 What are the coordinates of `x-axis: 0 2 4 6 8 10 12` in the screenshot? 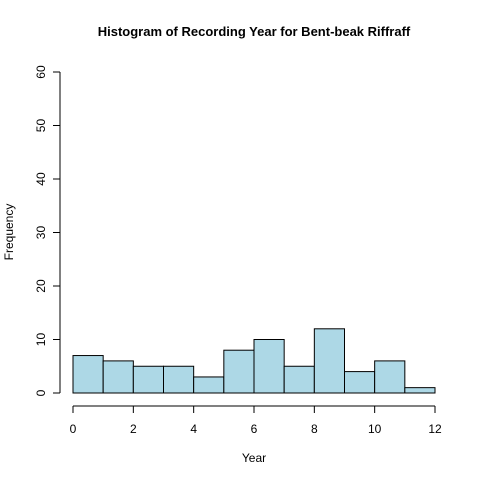 It's located at (256, 420).